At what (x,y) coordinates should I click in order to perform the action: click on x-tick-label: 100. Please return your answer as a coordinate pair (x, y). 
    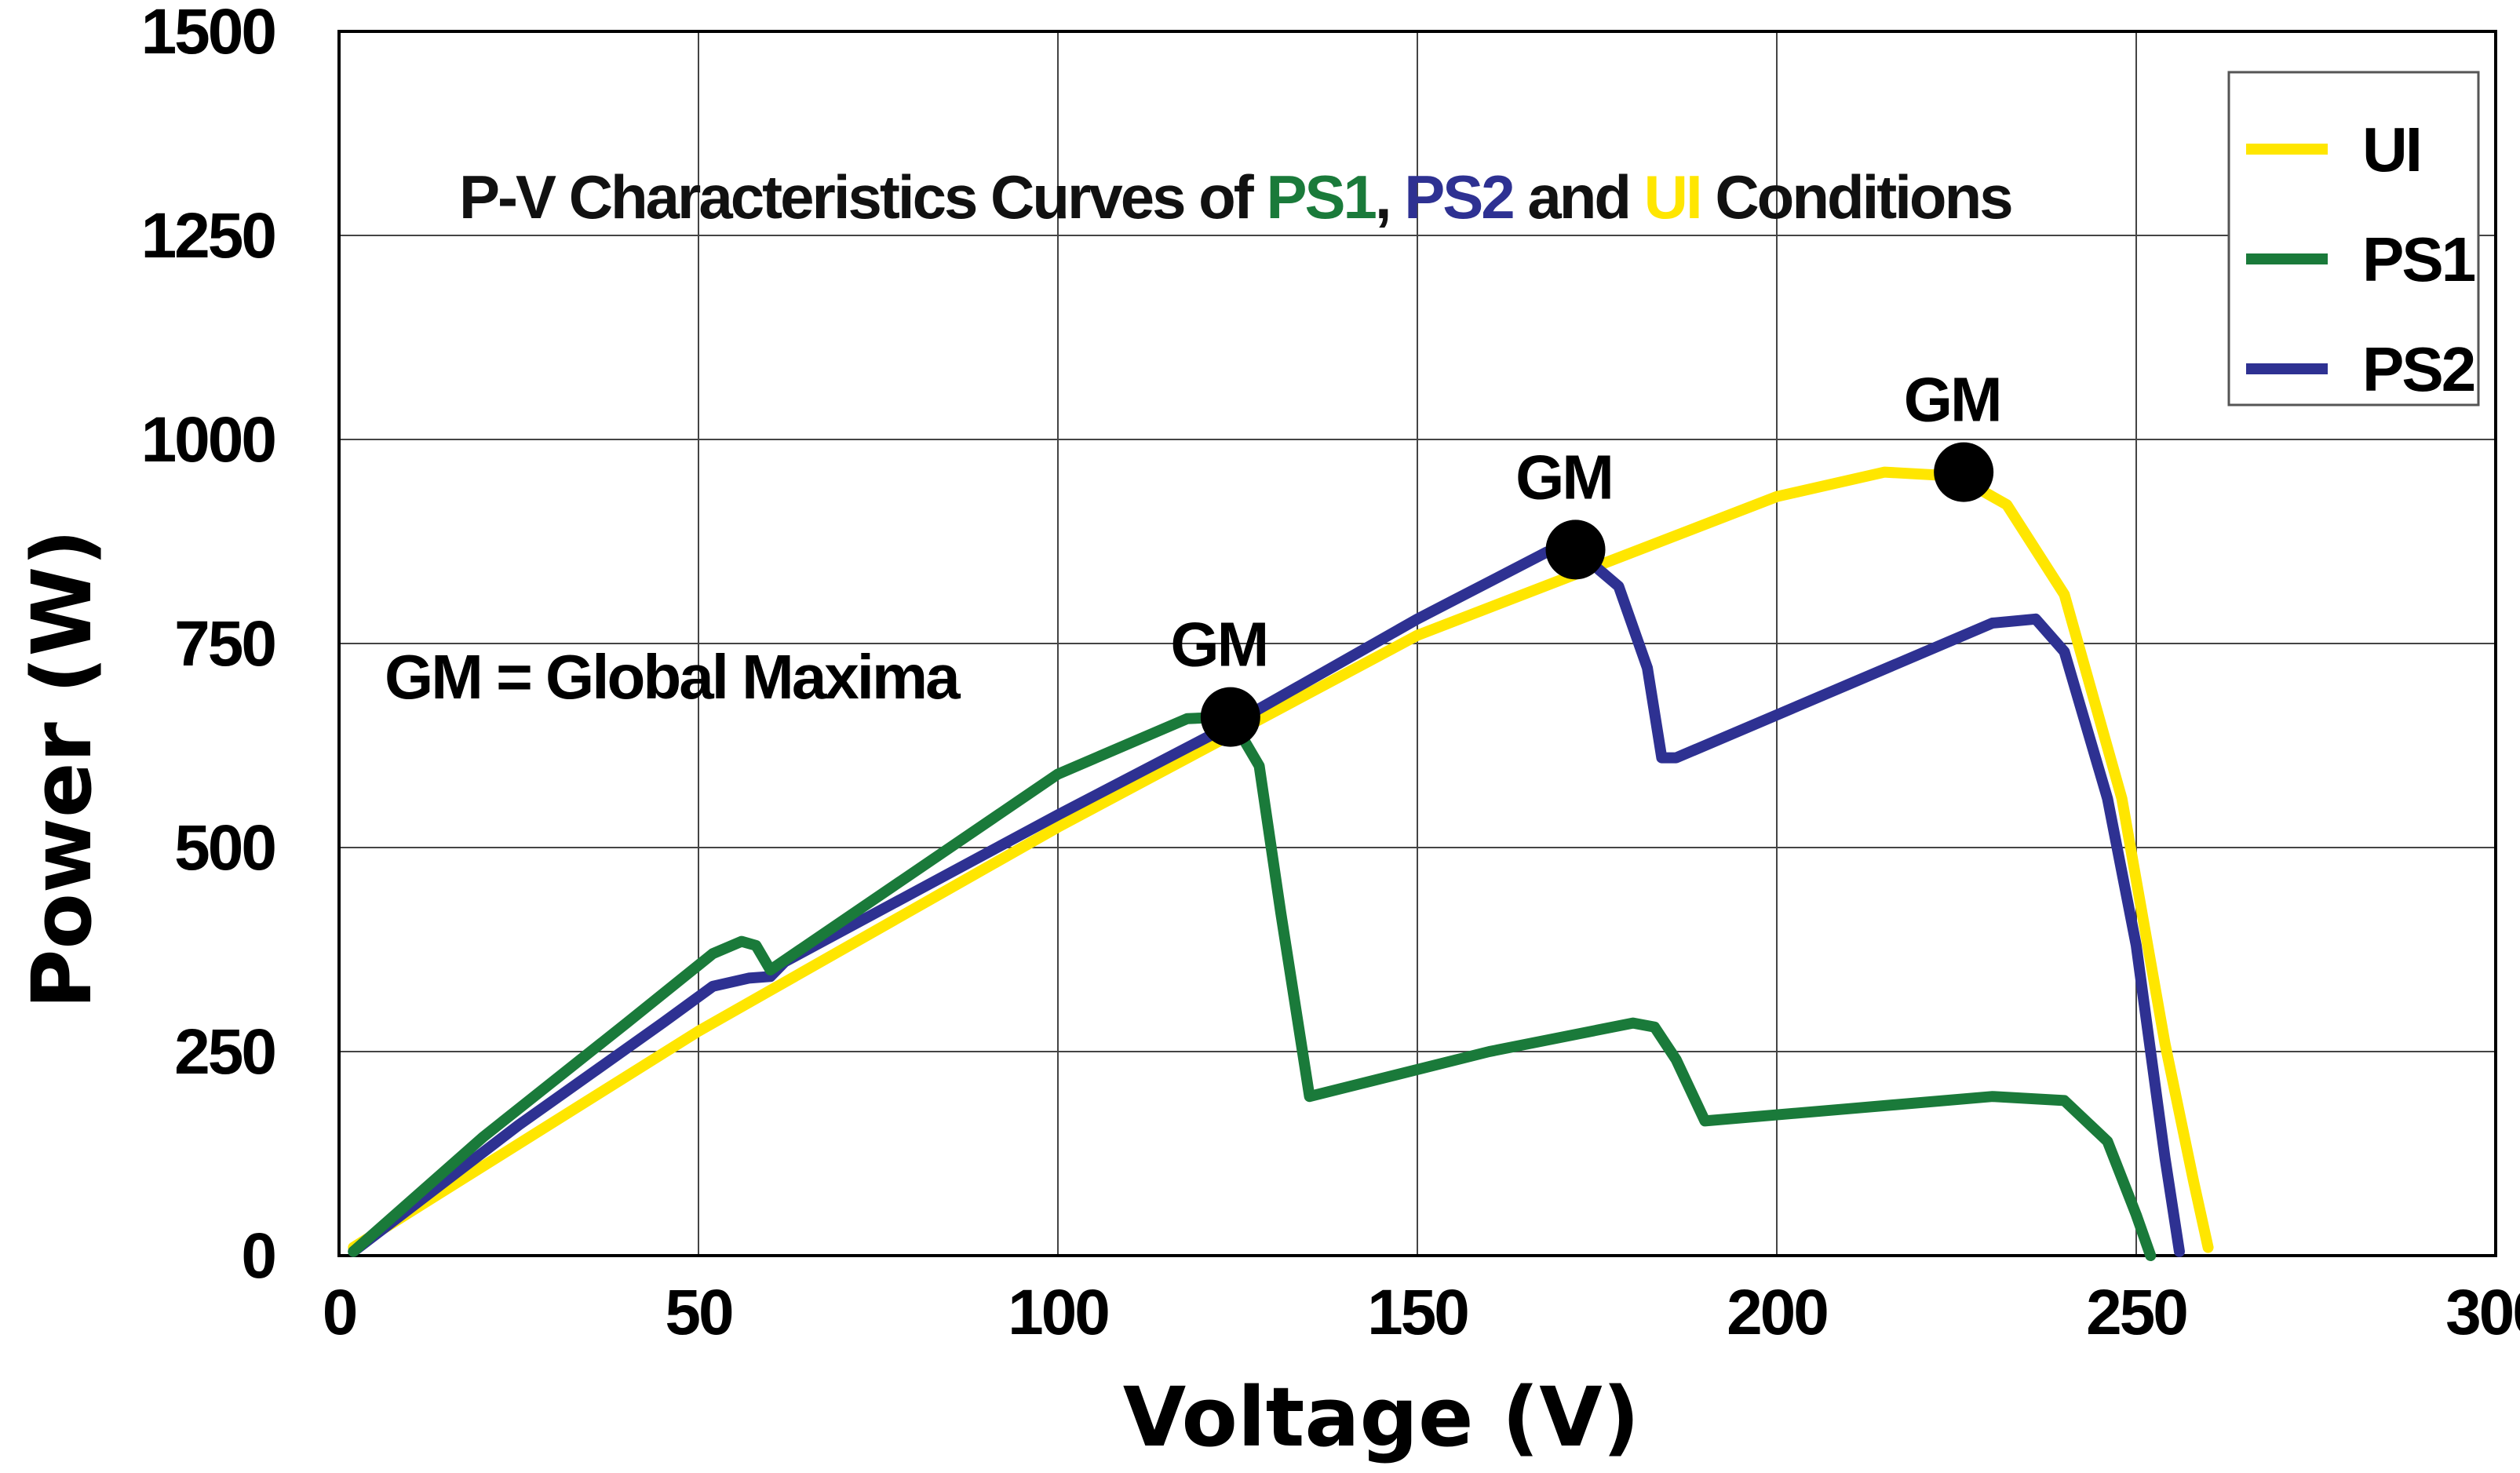
    Looking at the image, I should click on (1058, 1312).